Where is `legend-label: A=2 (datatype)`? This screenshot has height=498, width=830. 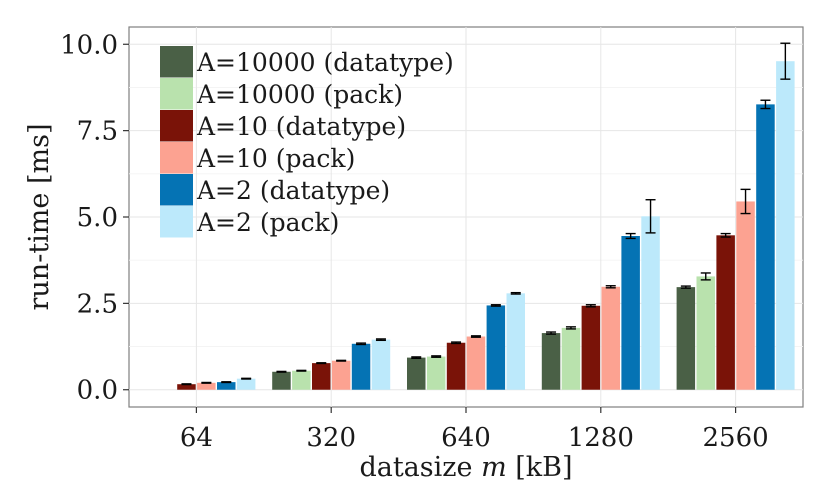
legend-label: A=2 (datatype) is located at coordinates (293, 190).